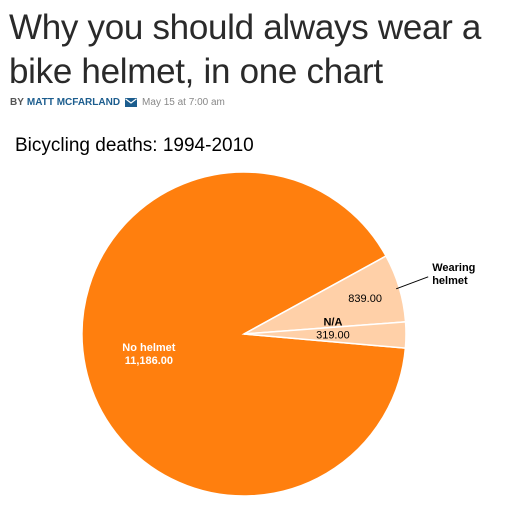 Image resolution: width=526 pixels, height=512 pixels. I want to click on slice-value-n-a: 319.00, so click(333, 335).